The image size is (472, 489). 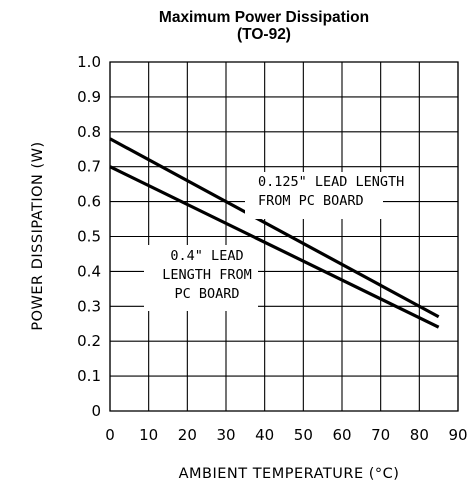 I want to click on y-tick-label: 0.7, so click(x=89, y=167).